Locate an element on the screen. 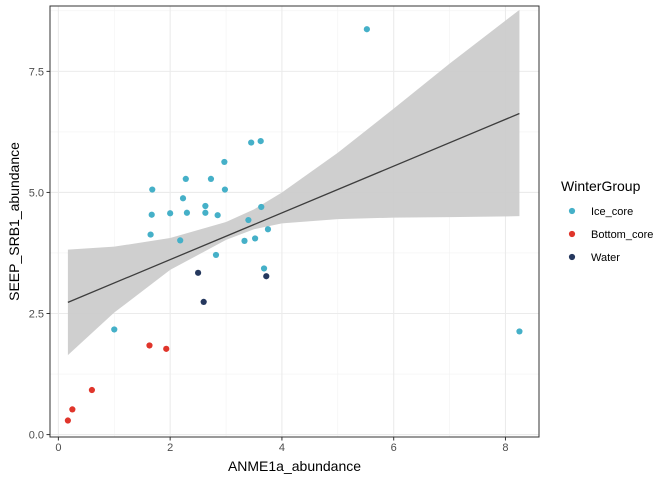 Image resolution: width=672 pixels, height=480 pixels. legend-key-bottom-core is located at coordinates (572, 234).